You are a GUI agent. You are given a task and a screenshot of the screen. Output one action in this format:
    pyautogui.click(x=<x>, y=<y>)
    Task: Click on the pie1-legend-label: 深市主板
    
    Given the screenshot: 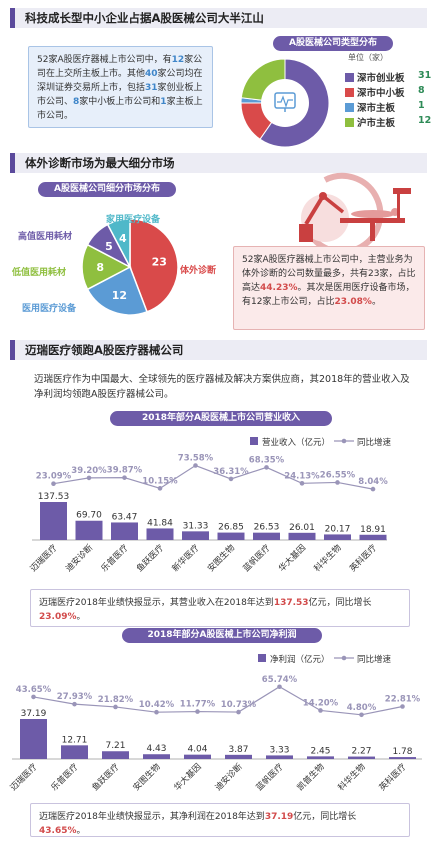 What is the action you would take?
    pyautogui.click(x=376, y=108)
    